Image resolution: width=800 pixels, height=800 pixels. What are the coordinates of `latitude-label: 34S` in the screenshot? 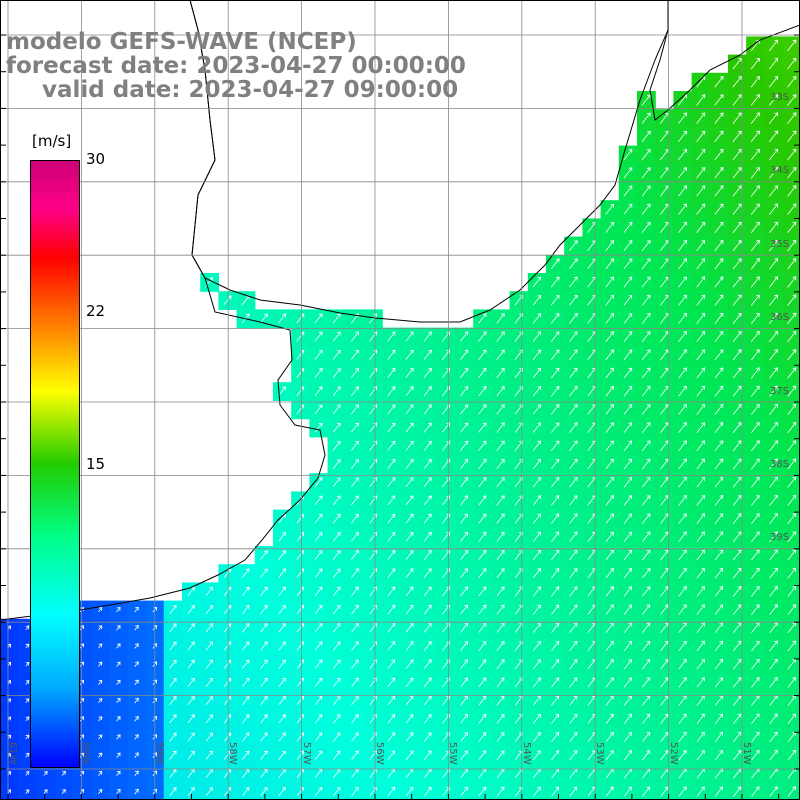 It's located at (780, 171).